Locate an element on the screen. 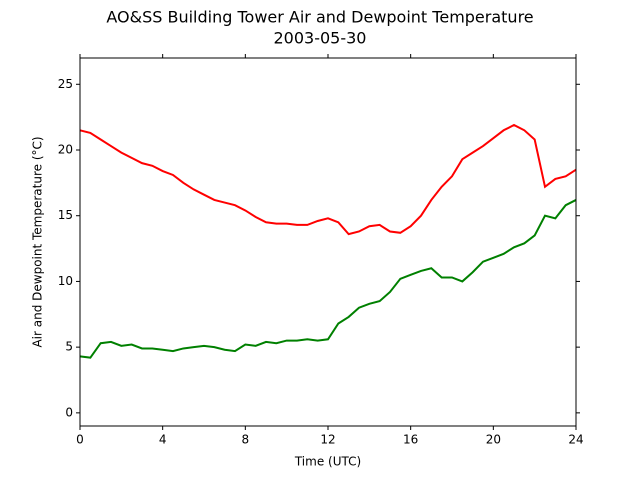 The width and height of the screenshot is (640, 484). x-tick-label: 0 is located at coordinates (80, 440).